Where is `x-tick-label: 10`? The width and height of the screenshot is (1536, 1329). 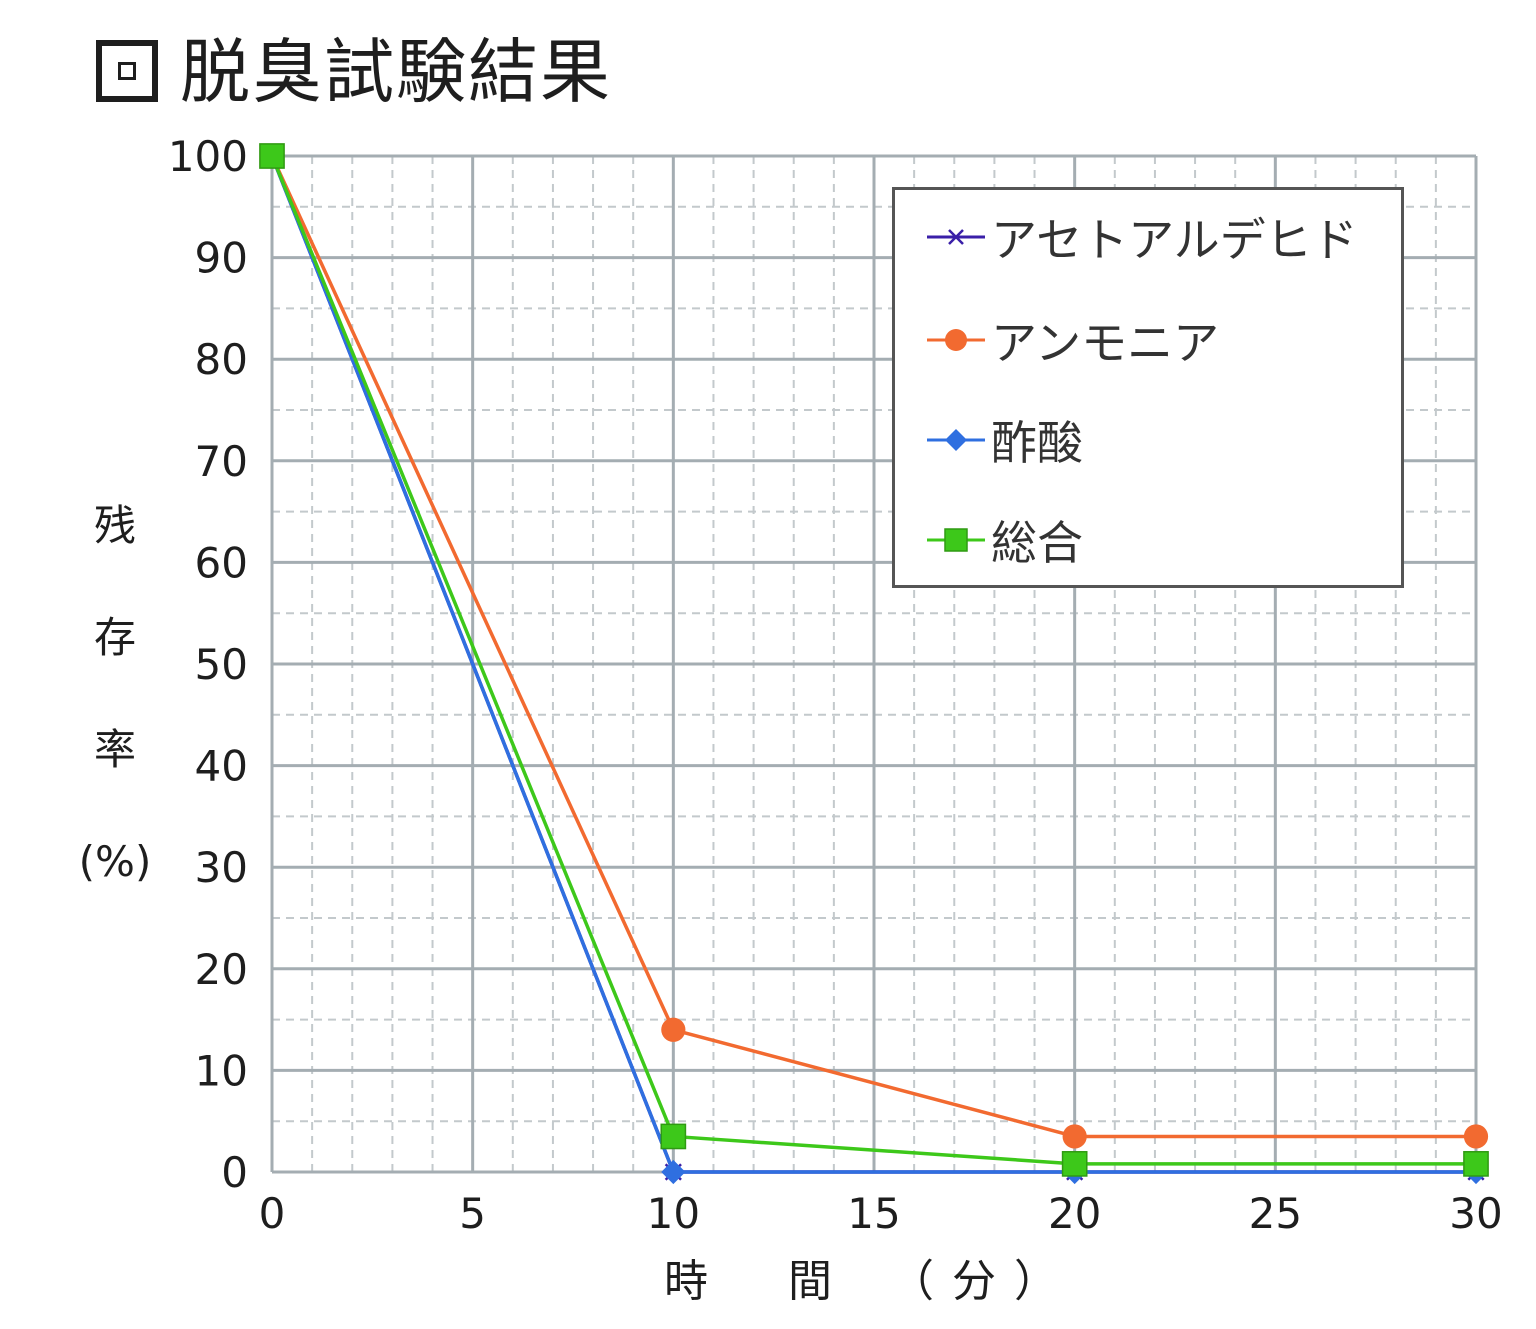
x-tick-label: 10 is located at coordinates (673, 1213).